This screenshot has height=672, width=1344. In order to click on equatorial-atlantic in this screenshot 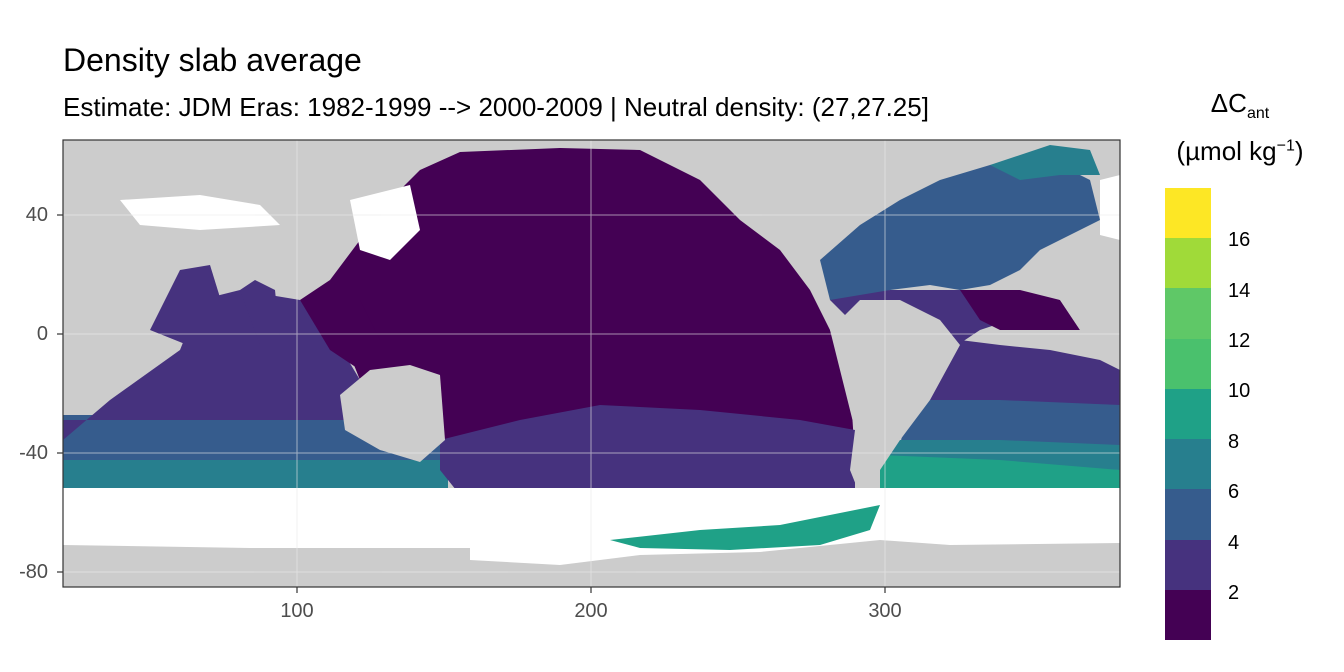, I will do `click(1020, 310)`.